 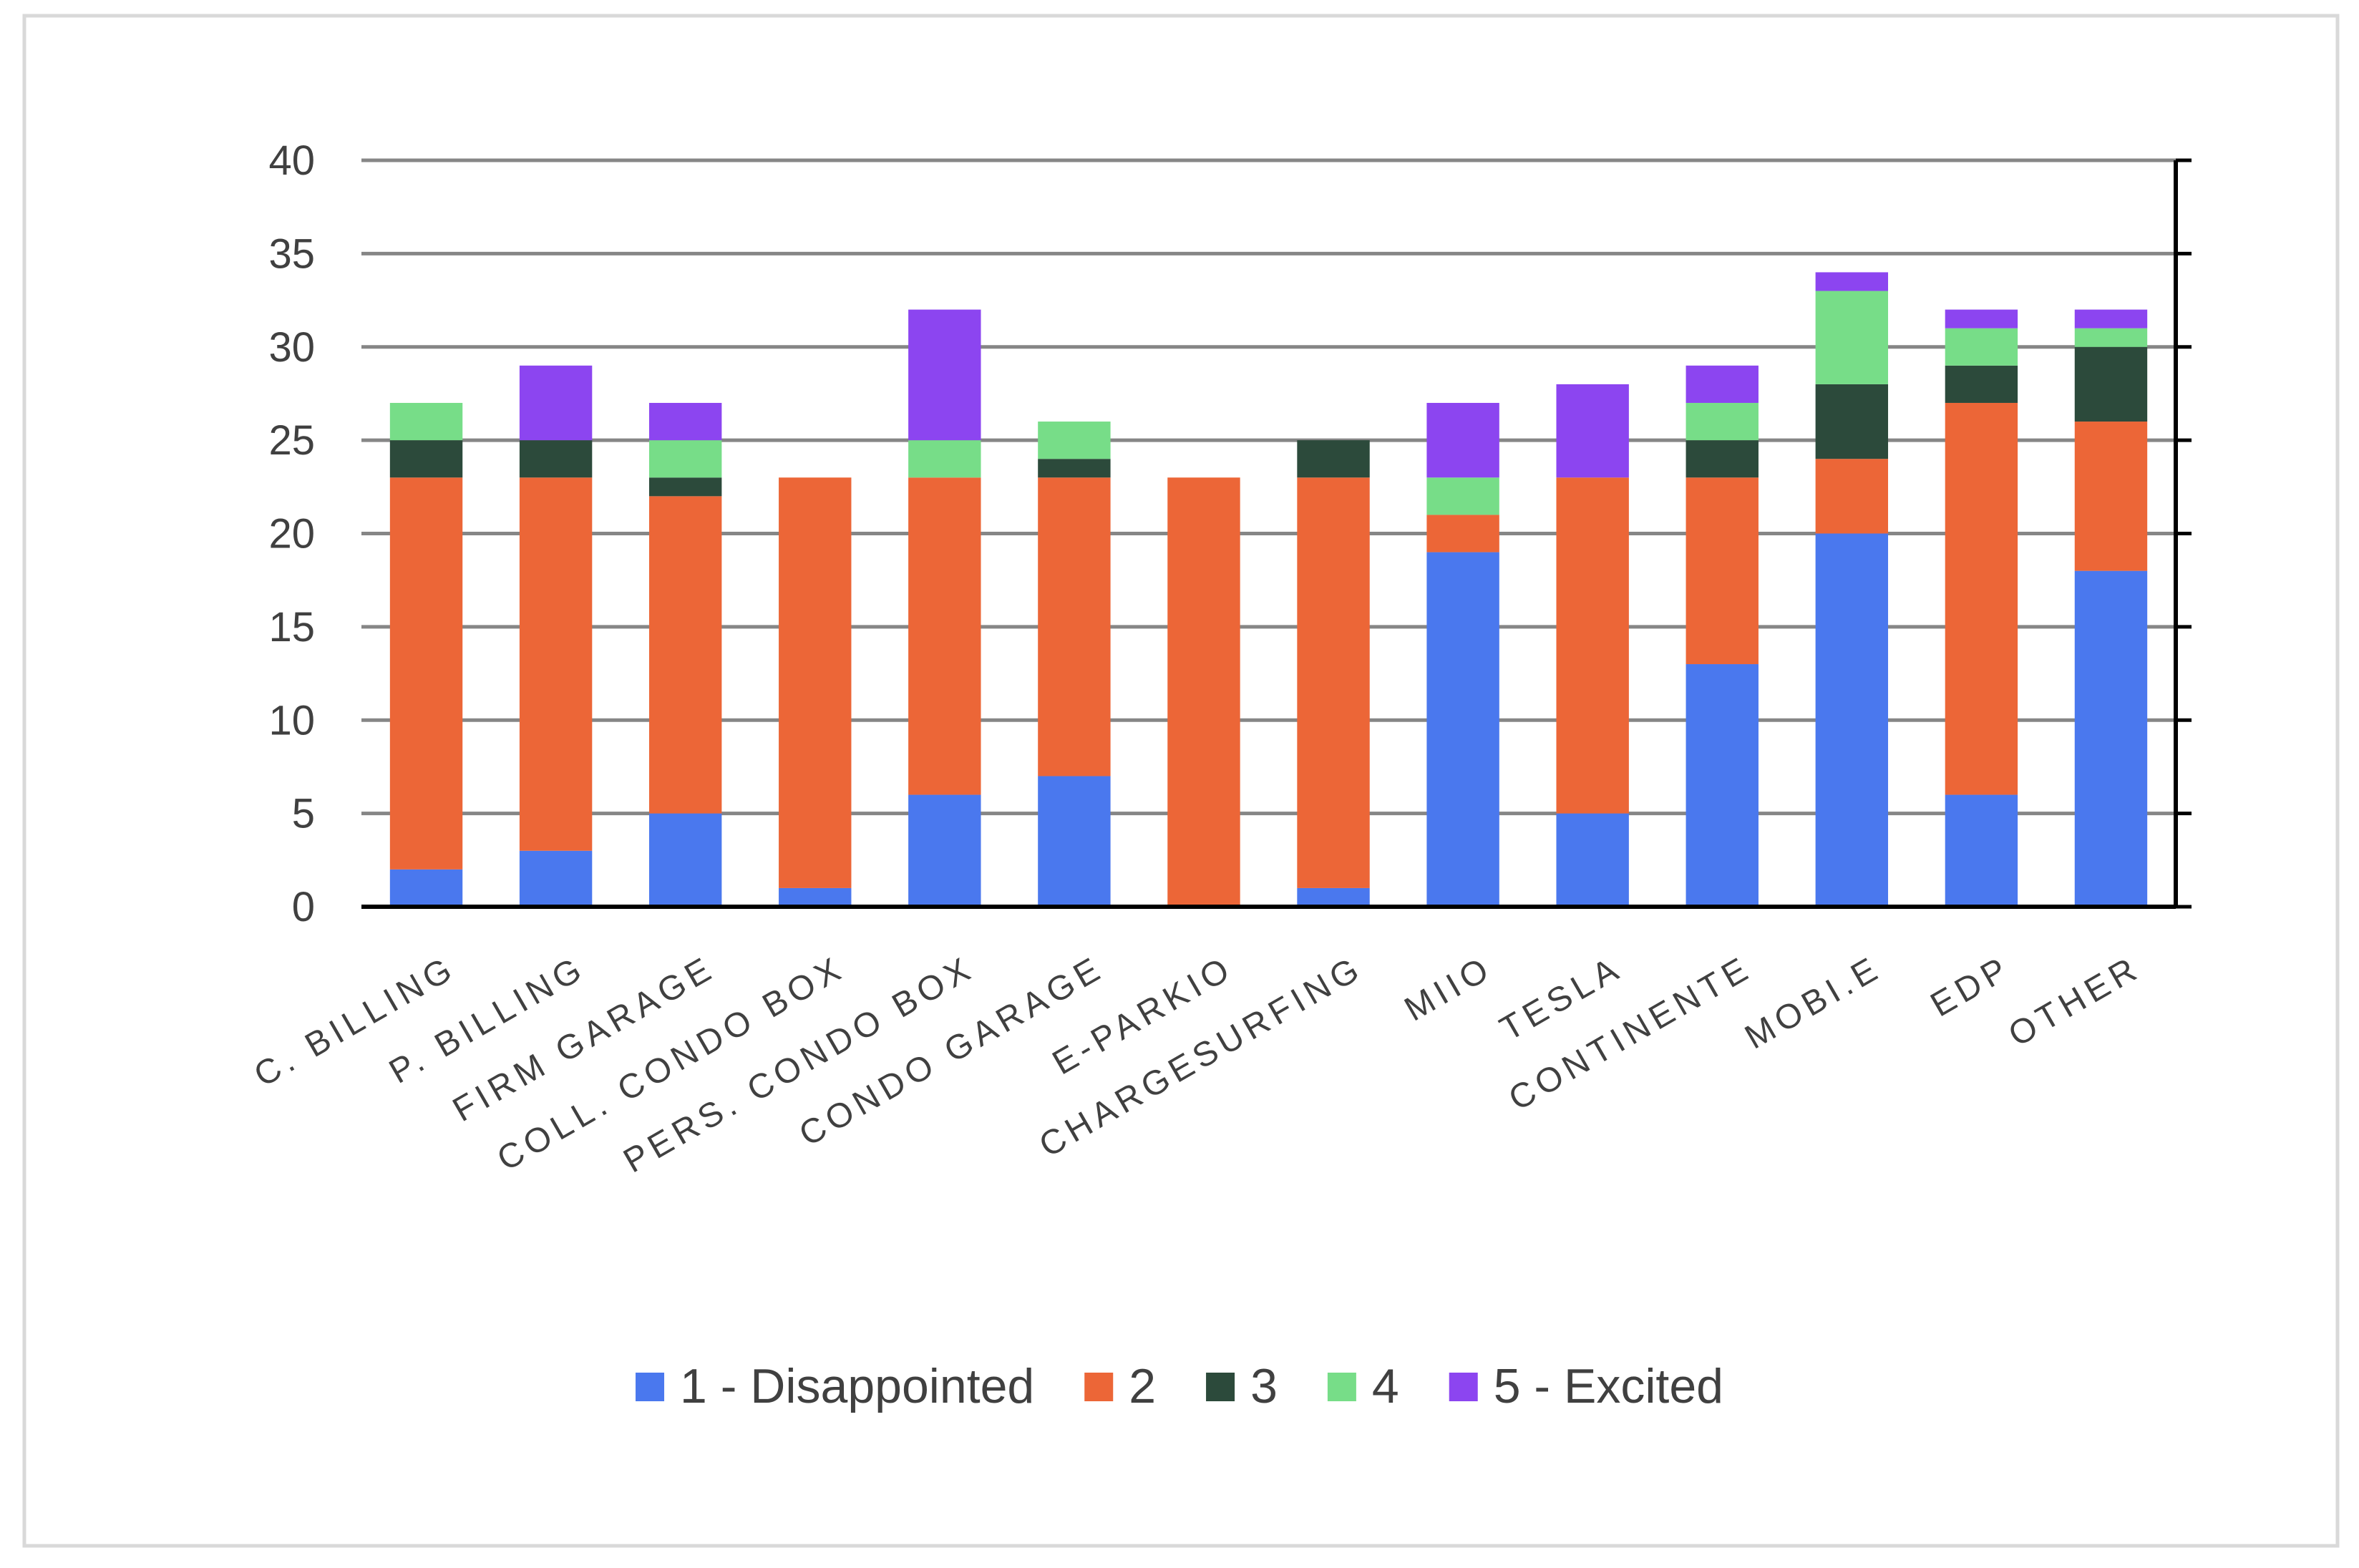 I want to click on legend-label: 4, so click(x=1385, y=1386).